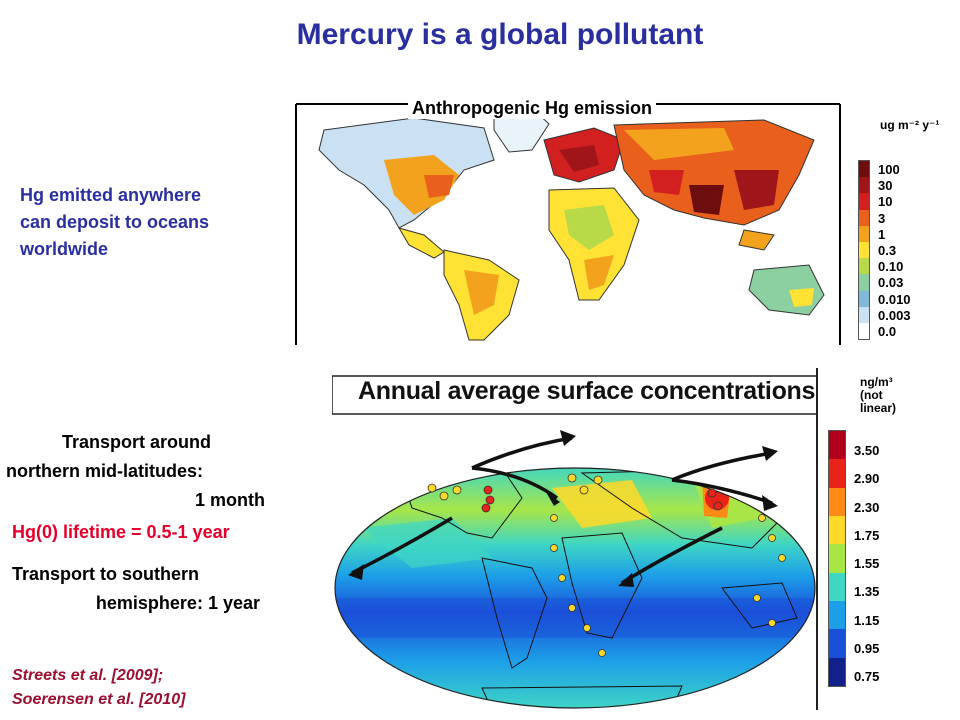  I want to click on scale-label: 0.003, so click(894, 315).